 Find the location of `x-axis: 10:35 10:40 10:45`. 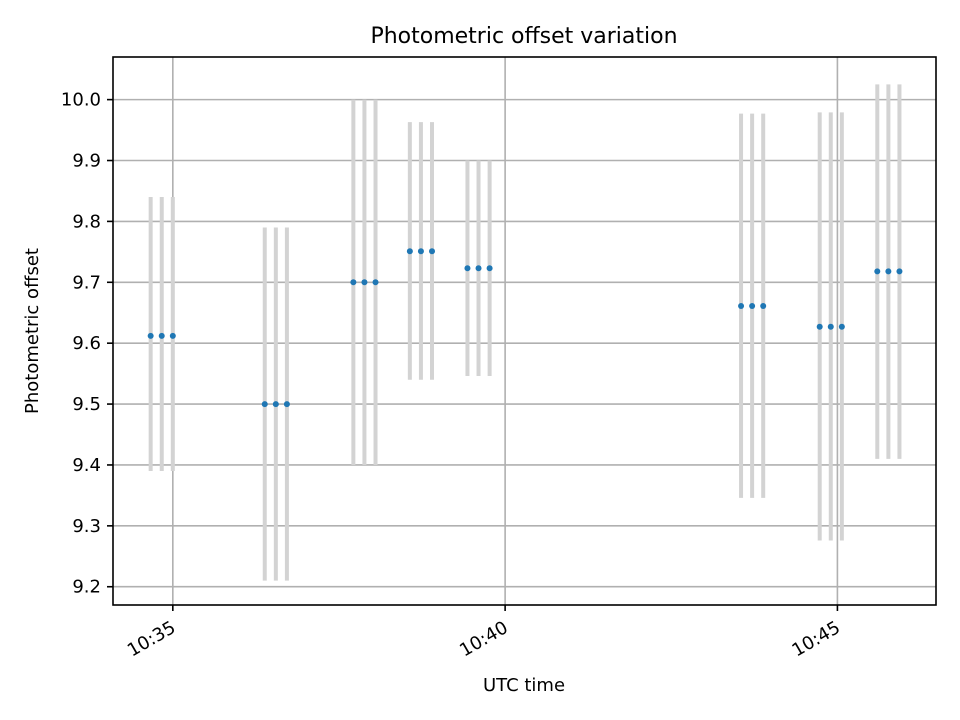

x-axis: 10:35 10:40 10:45 is located at coordinates (484, 633).